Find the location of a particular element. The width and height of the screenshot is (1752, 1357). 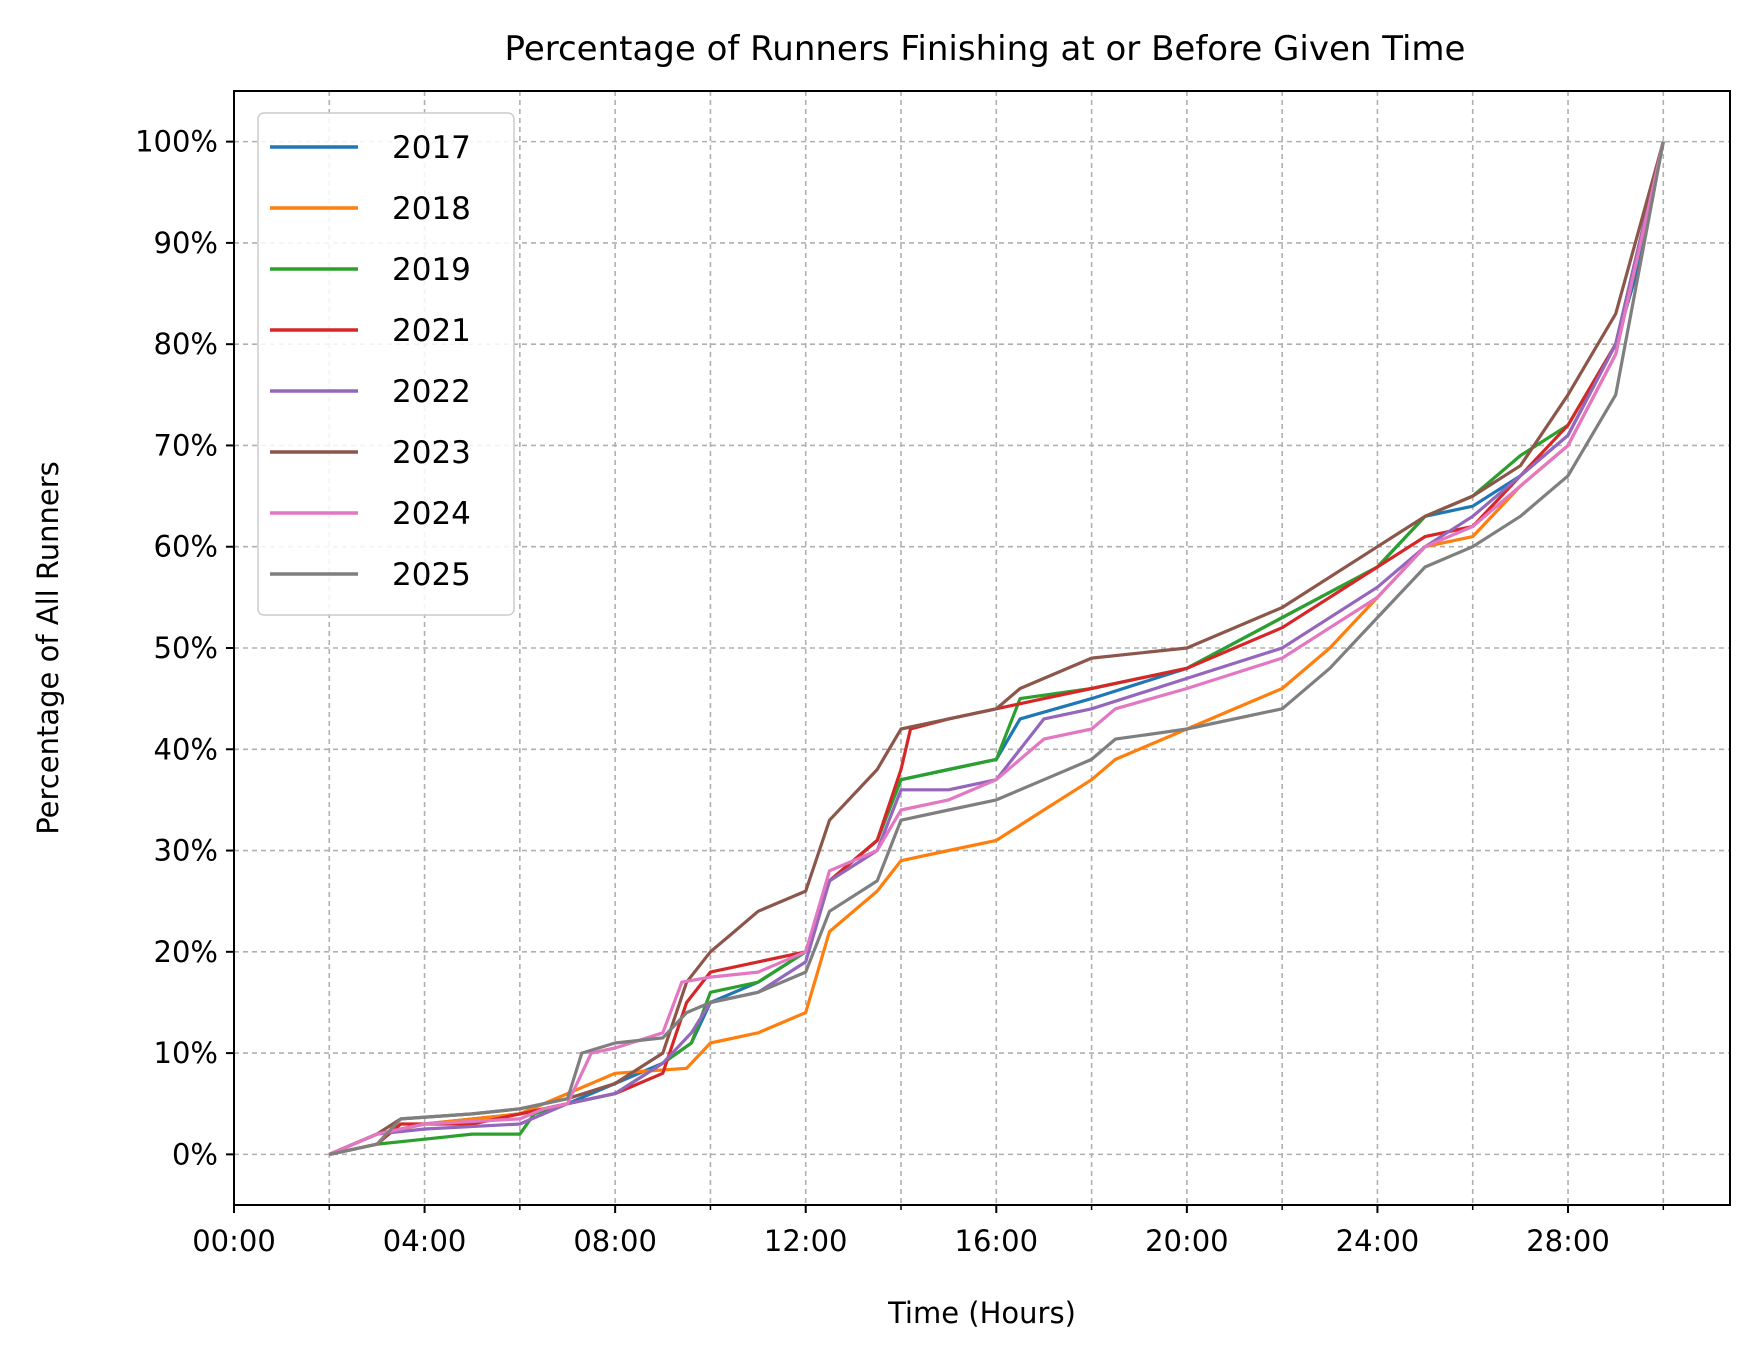

y-tick-label: 100% is located at coordinates (176, 142).